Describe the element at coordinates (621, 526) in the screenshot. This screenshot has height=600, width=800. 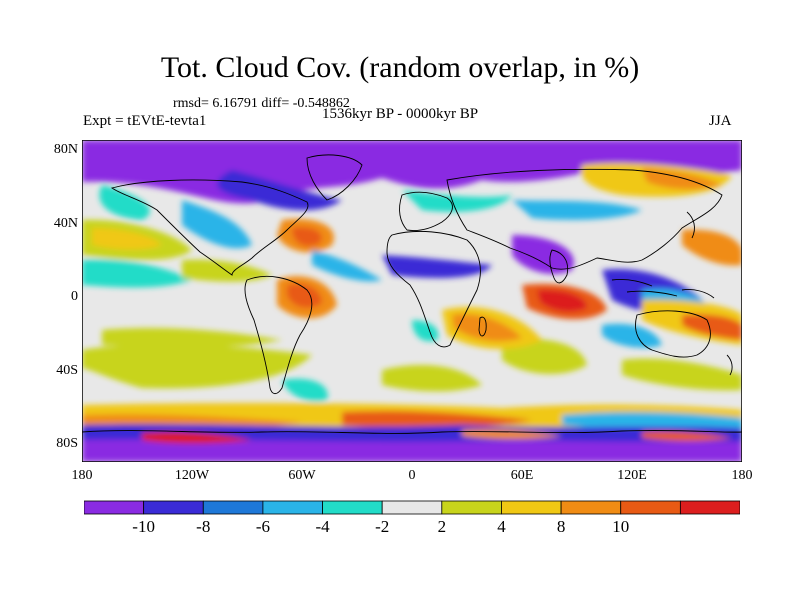
I see `colorbar-label: 10` at that location.